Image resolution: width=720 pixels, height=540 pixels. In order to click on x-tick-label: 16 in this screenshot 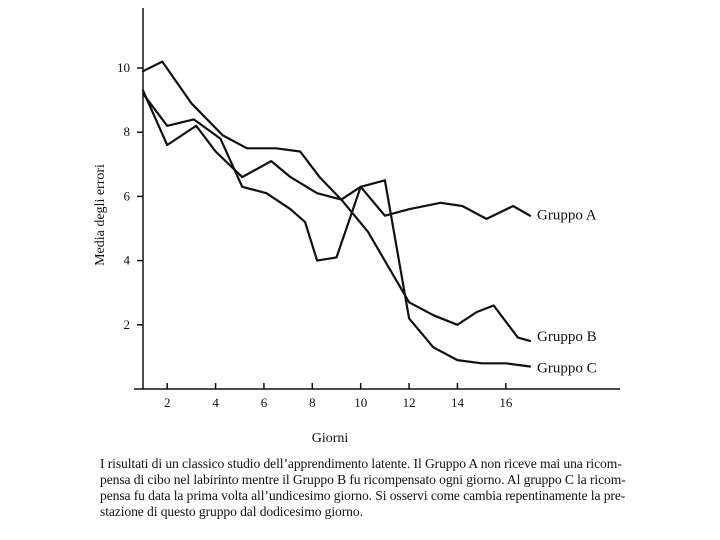, I will do `click(506, 402)`.